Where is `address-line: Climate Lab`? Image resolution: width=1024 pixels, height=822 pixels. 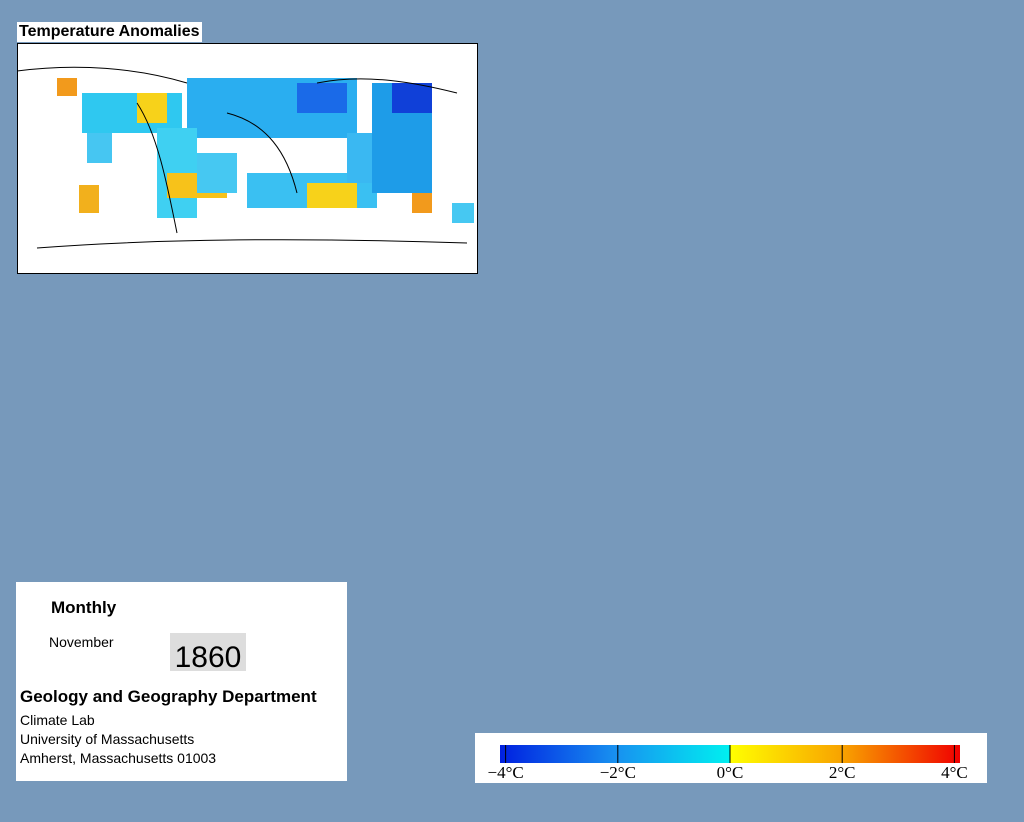
address-line: Climate Lab is located at coordinates (57, 720).